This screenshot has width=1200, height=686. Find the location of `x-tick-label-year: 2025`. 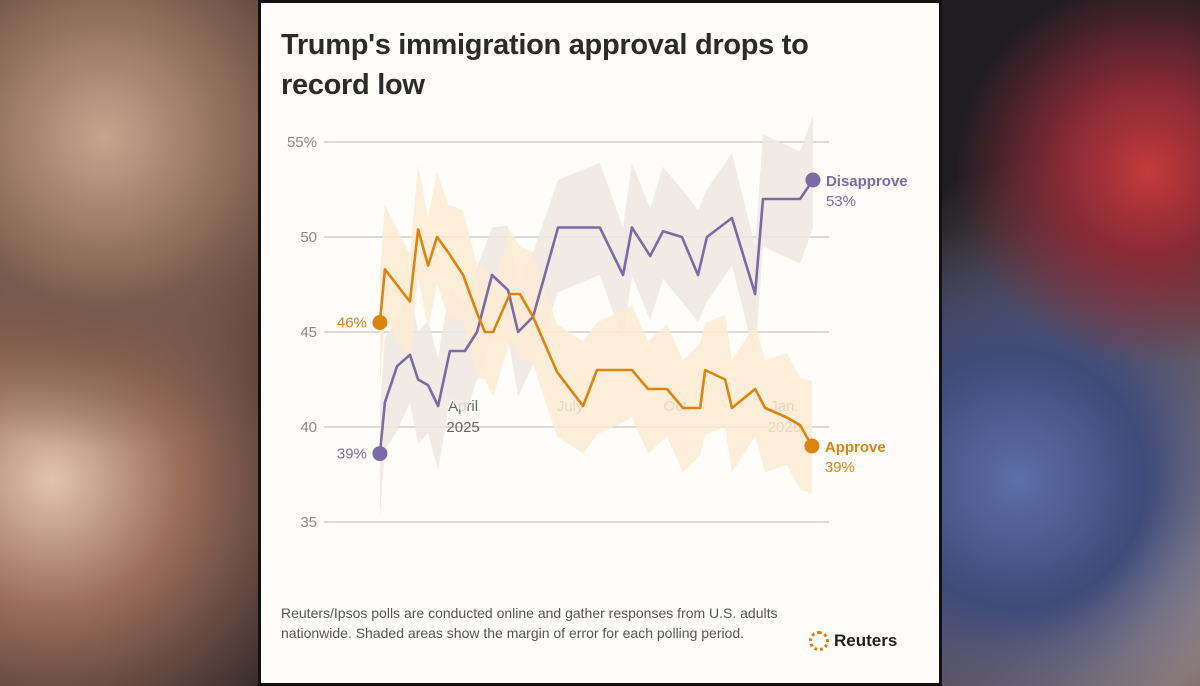

x-tick-label-year: 2025 is located at coordinates (462, 427).